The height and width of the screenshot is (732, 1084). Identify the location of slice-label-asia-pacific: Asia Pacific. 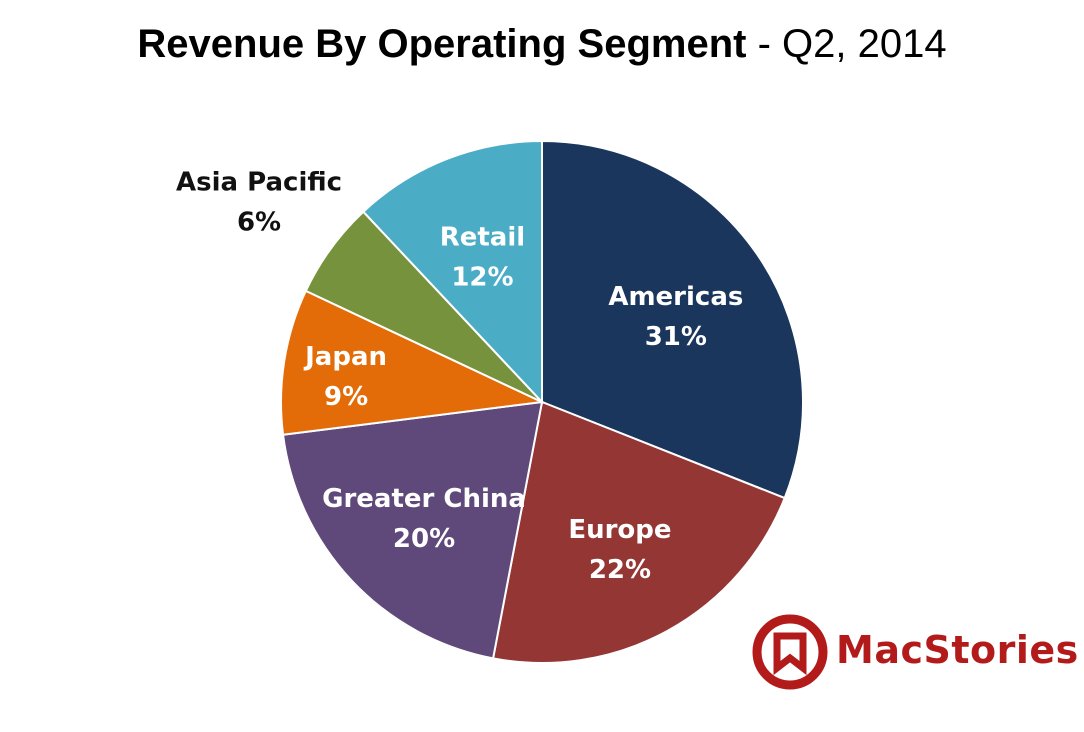
(259, 182).